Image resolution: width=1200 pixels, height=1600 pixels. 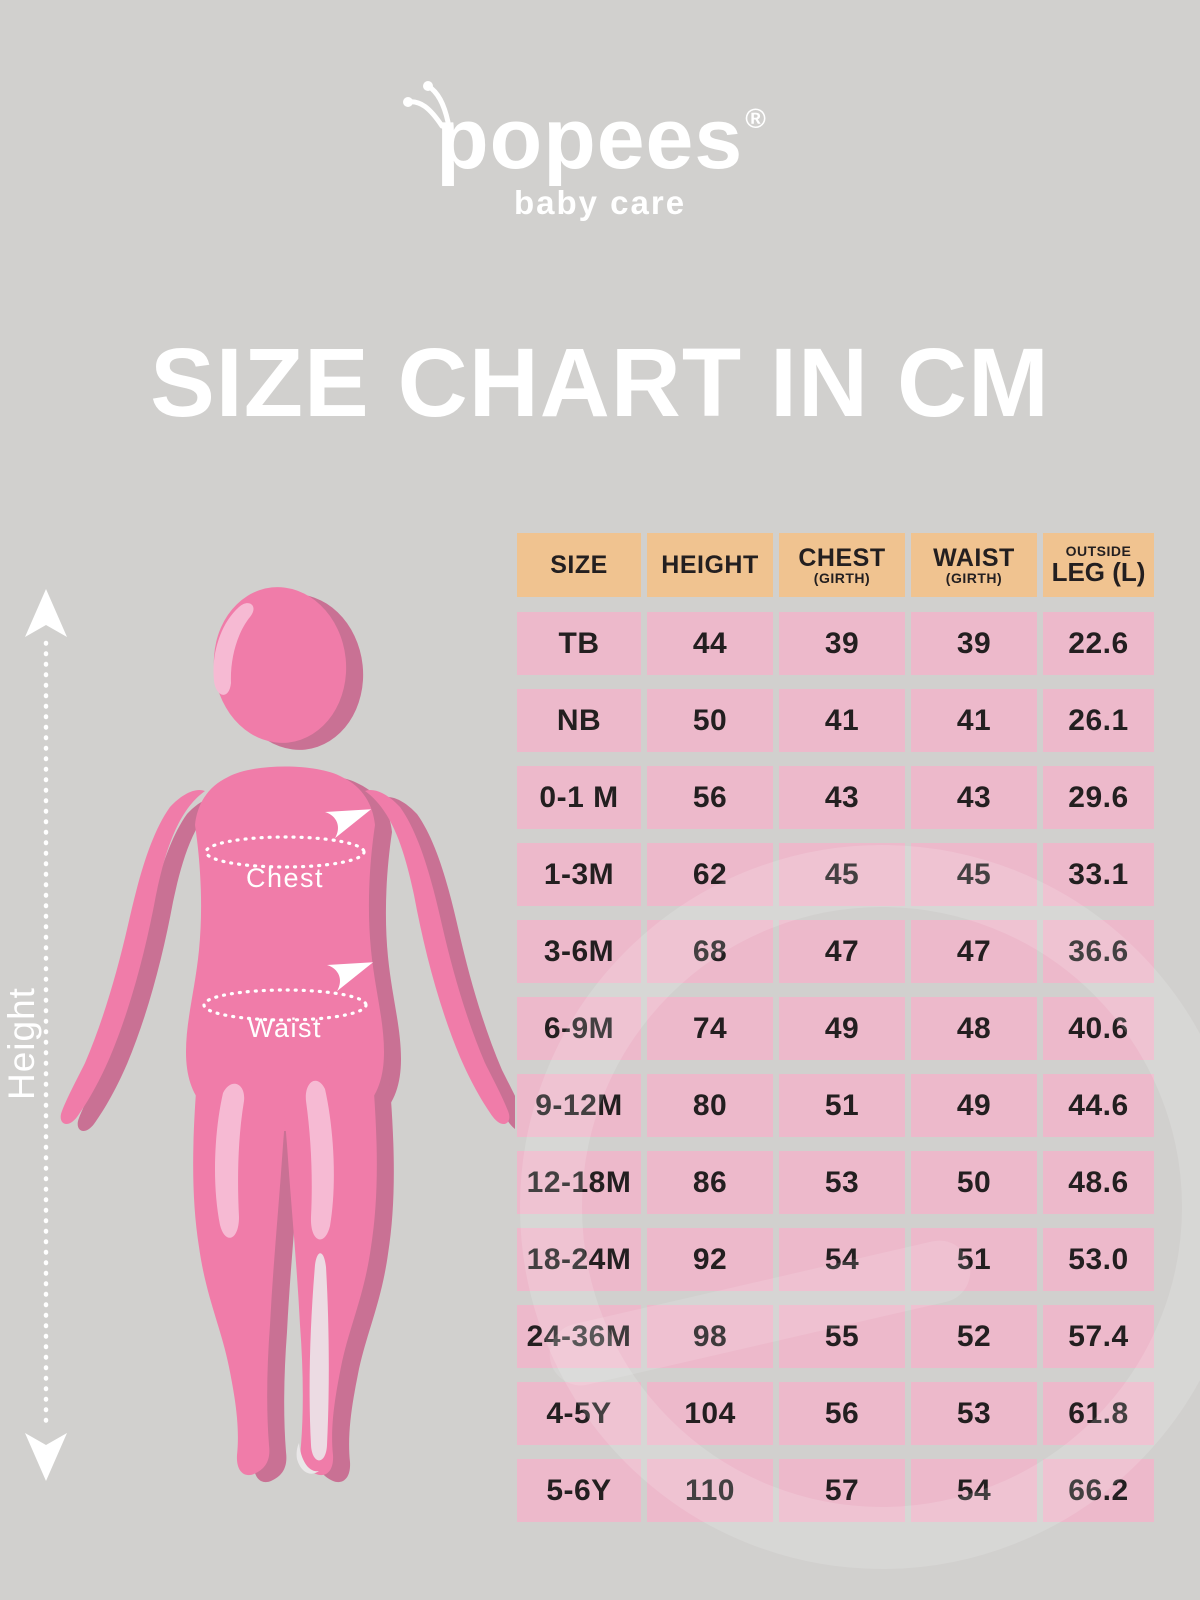 I want to click on table-row: 9-12M 80 51 49 44.6, so click(x=835, y=1105).